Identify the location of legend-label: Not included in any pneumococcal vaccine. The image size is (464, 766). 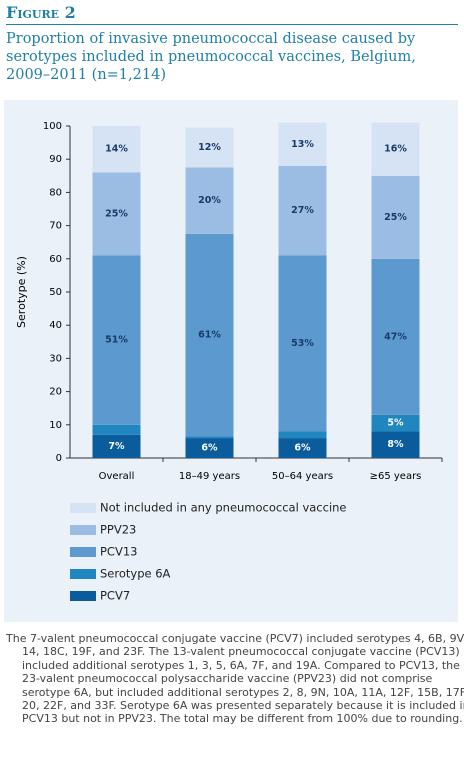
(223, 508).